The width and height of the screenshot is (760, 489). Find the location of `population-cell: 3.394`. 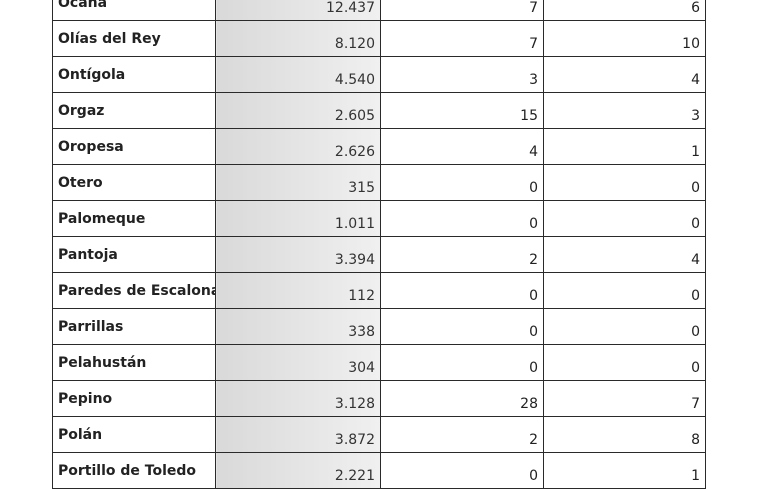

population-cell: 3.394 is located at coordinates (298, 254).